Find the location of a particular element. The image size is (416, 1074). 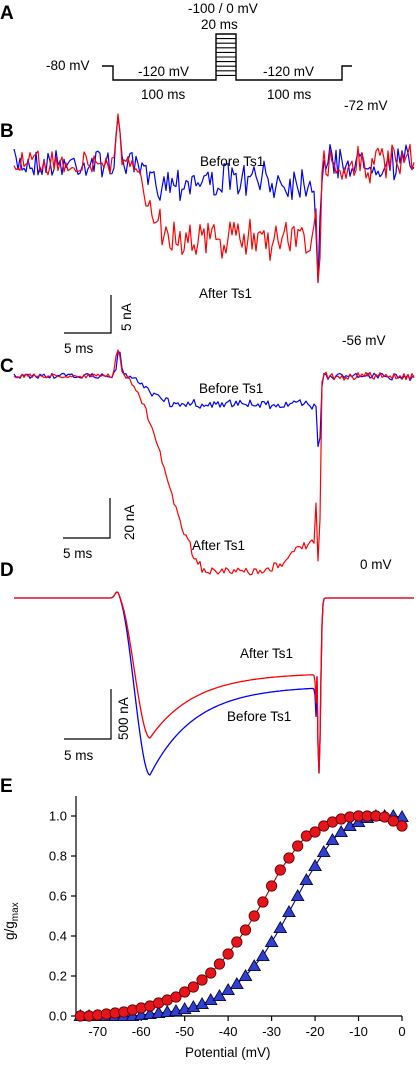

protocol-step-lines is located at coordinates (226, 57).